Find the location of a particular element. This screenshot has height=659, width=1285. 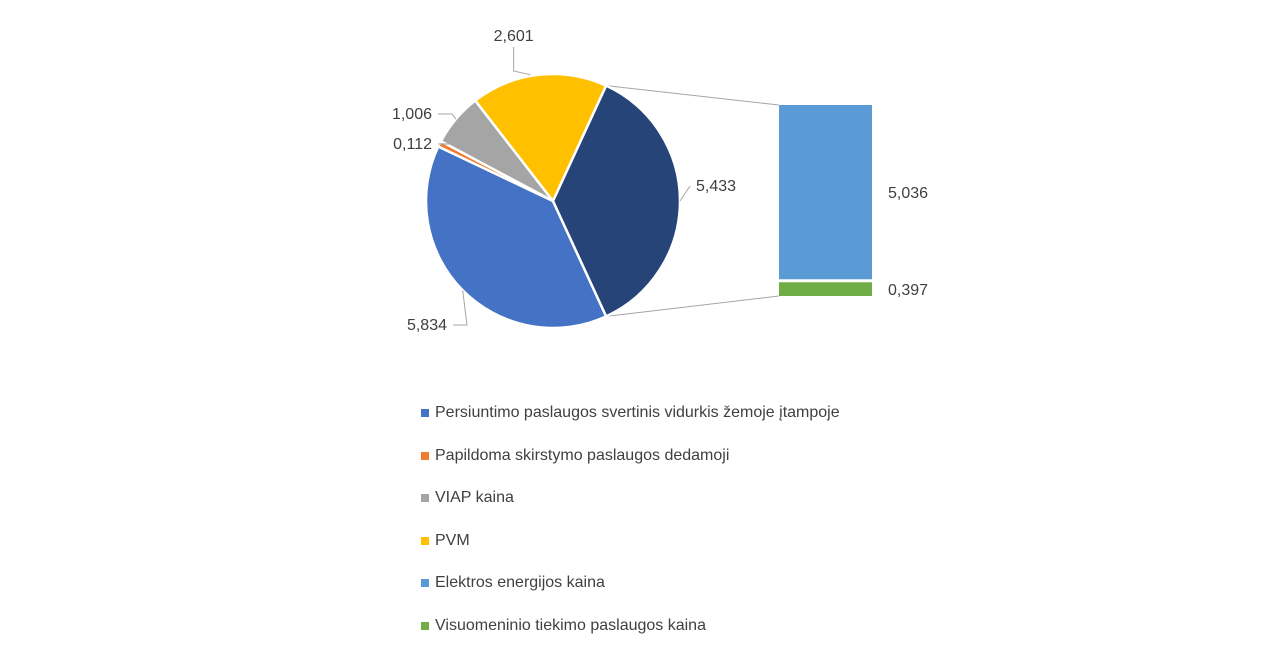

legend-label: Visuomeninio tiekimo paslaugos kaina is located at coordinates (570, 625).